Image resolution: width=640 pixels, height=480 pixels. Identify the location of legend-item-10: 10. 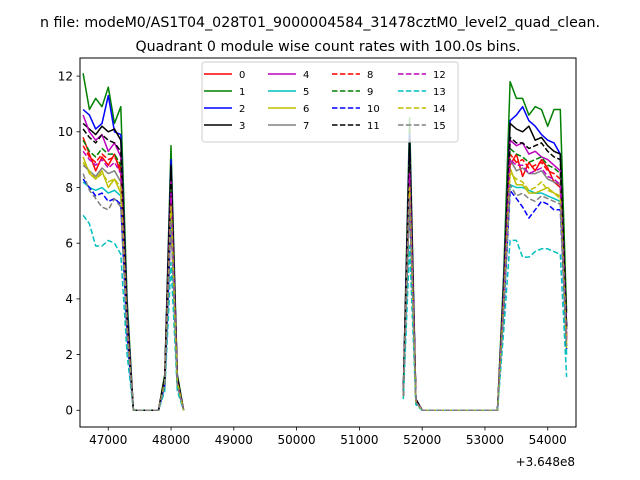
(356, 109).